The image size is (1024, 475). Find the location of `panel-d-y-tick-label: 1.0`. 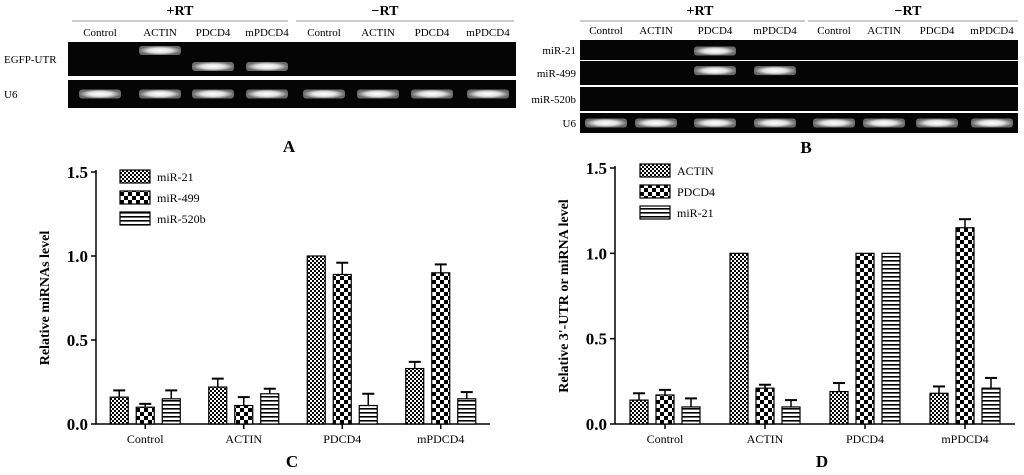

panel-d-y-tick-label: 1.0 is located at coordinates (596, 253).